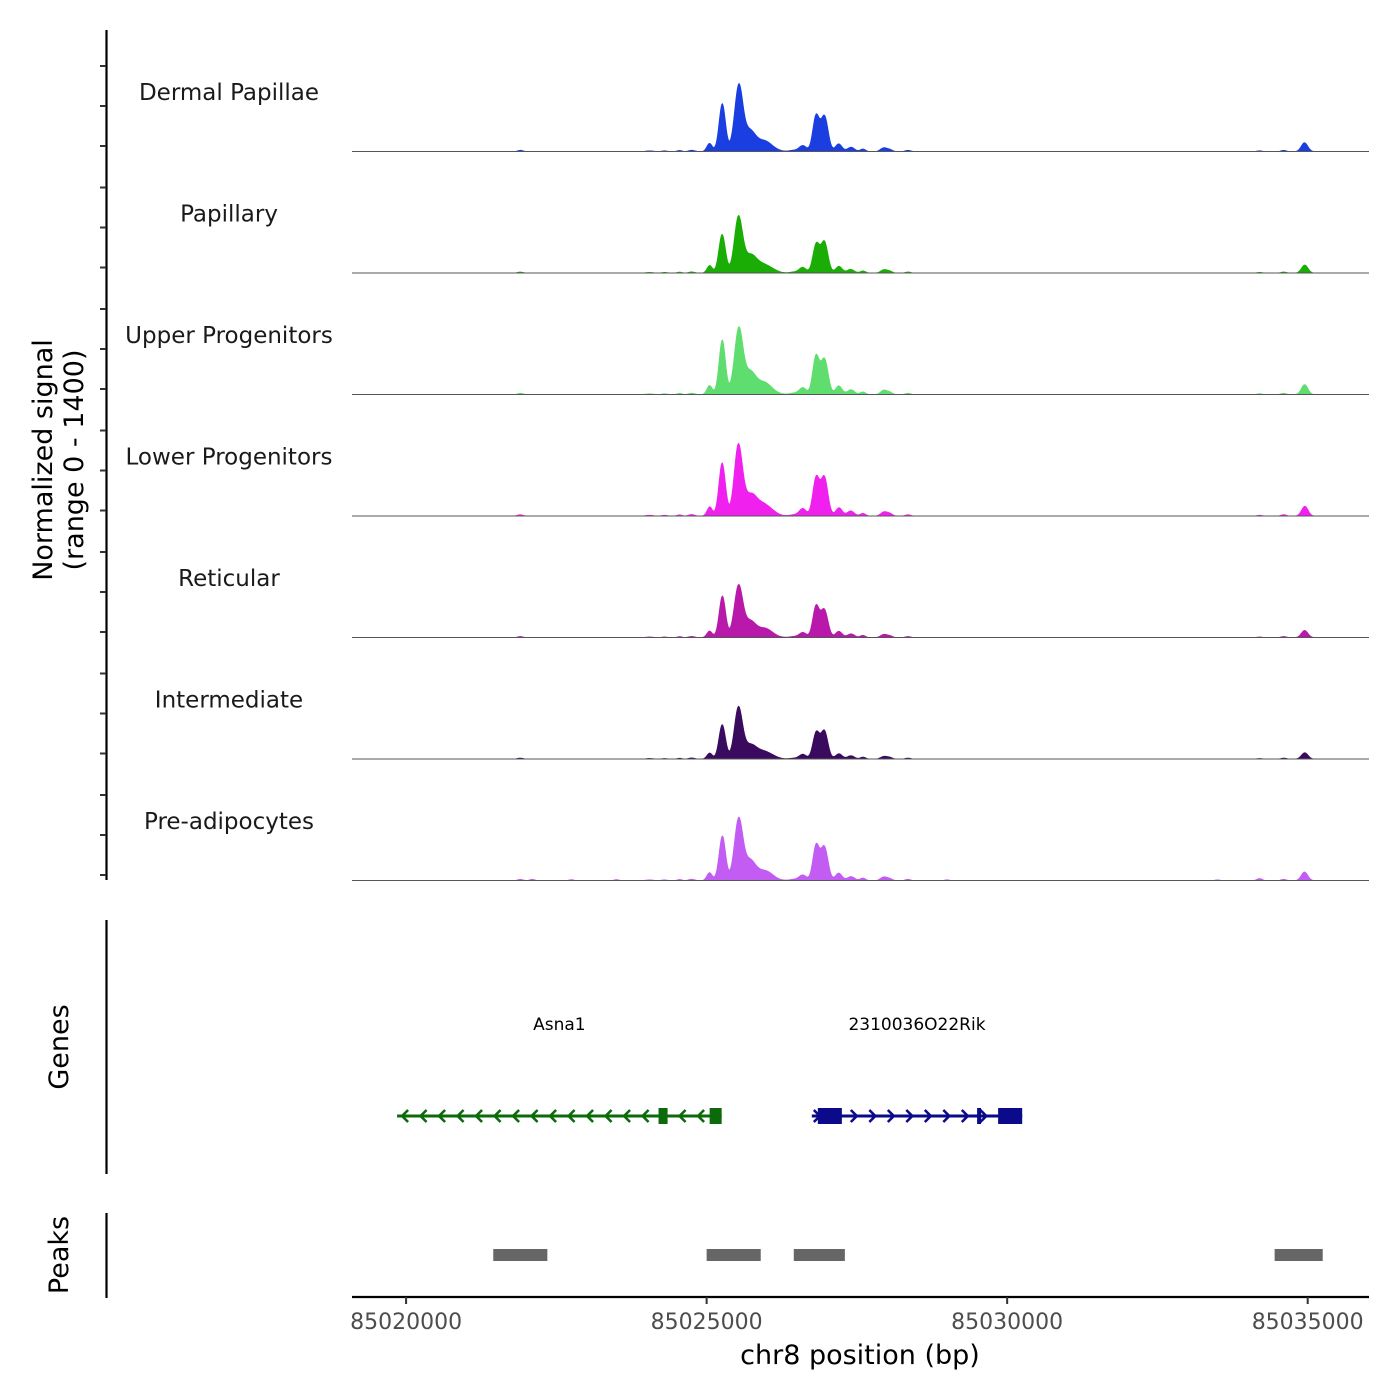 The width and height of the screenshot is (1400, 1400). I want to click on x-tick-label: 85035000, so click(1308, 1322).